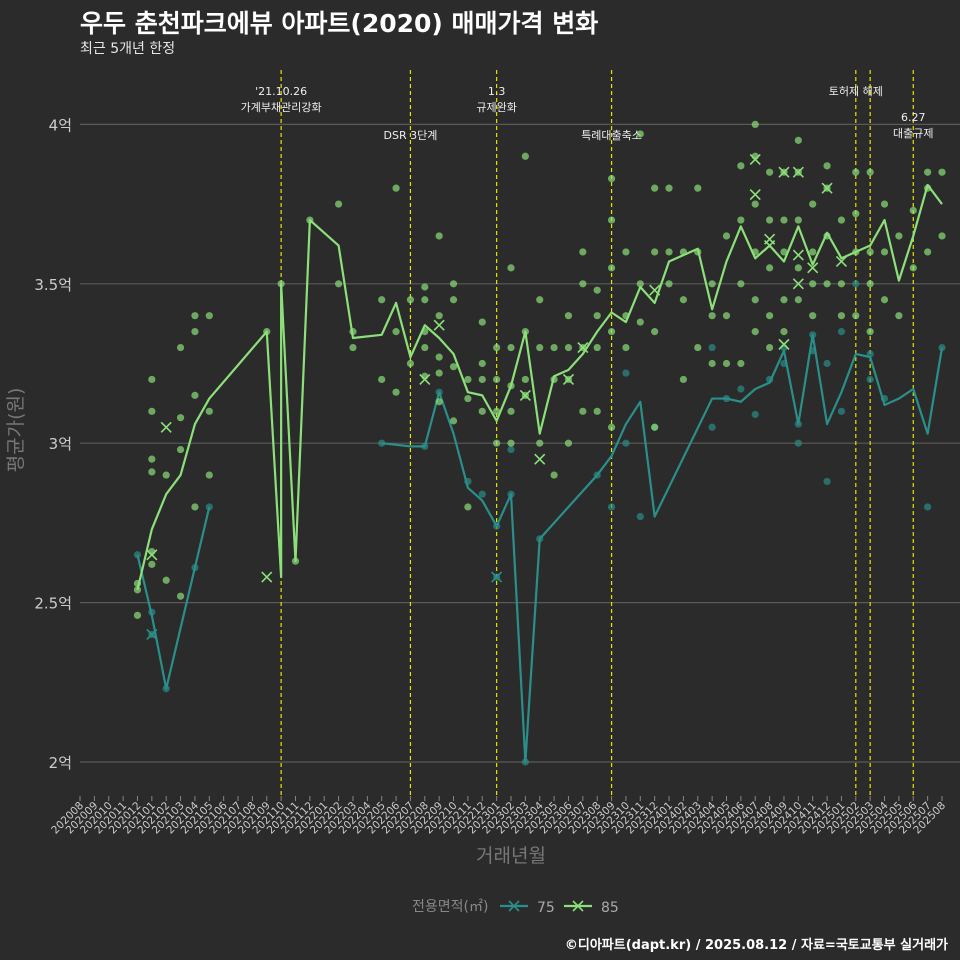 The width and height of the screenshot is (960, 960). What do you see at coordinates (496, 107) in the screenshot?
I see `event-label: 규제완화` at bounding box center [496, 107].